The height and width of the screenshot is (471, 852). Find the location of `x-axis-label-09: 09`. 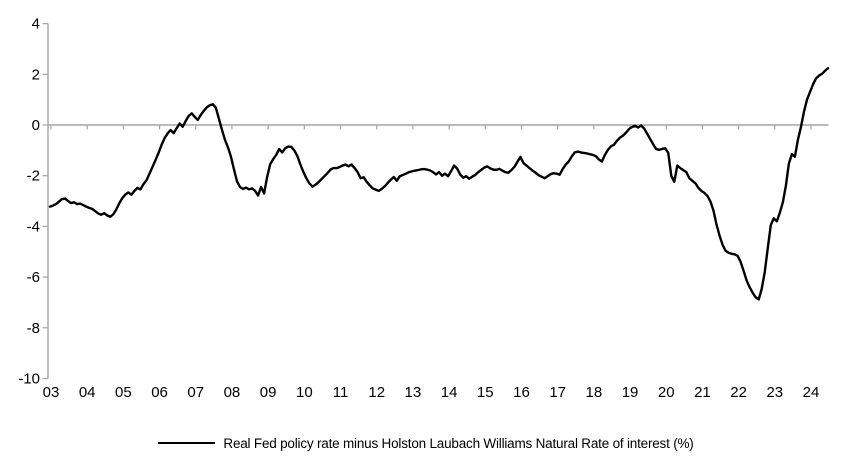

x-axis-label-09: 09 is located at coordinates (268, 392).